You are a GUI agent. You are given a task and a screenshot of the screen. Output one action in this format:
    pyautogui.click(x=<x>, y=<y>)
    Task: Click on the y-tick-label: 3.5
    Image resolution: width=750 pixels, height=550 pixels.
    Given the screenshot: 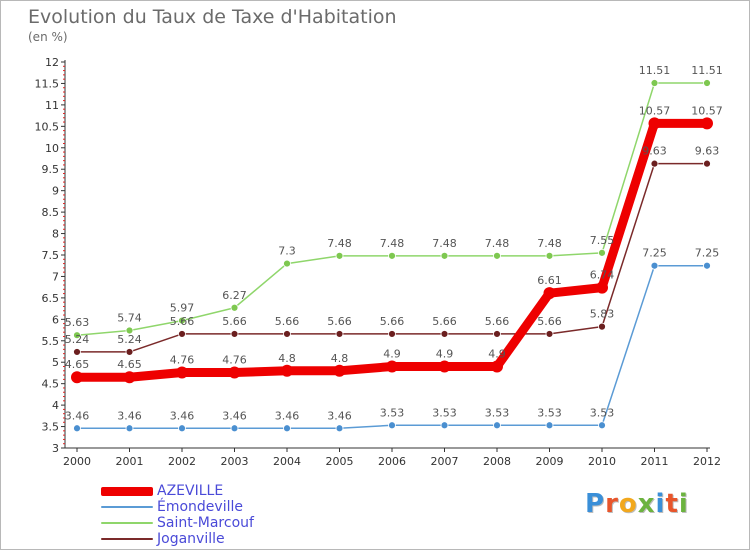 What is the action you would take?
    pyautogui.click(x=51, y=427)
    